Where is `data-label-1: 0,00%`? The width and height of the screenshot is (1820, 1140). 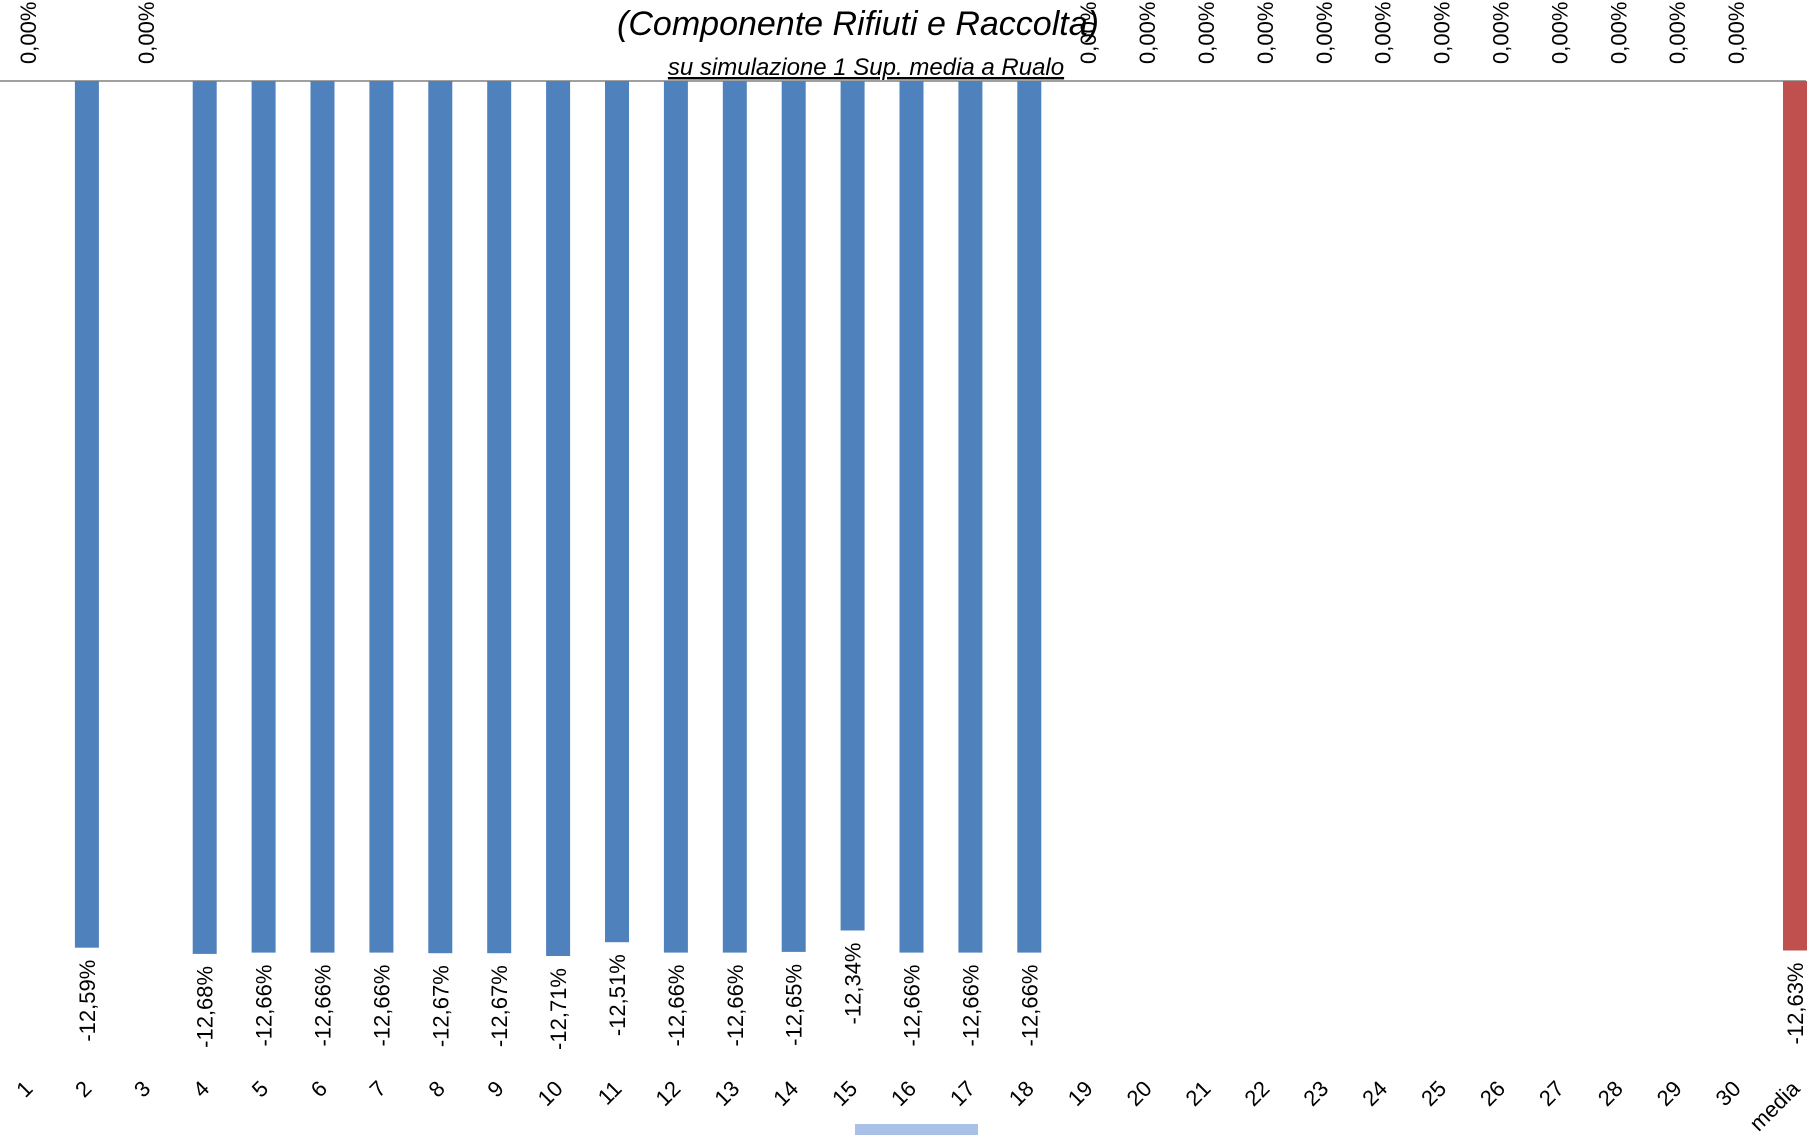
data-label-1: 0,00% is located at coordinates (28, 33).